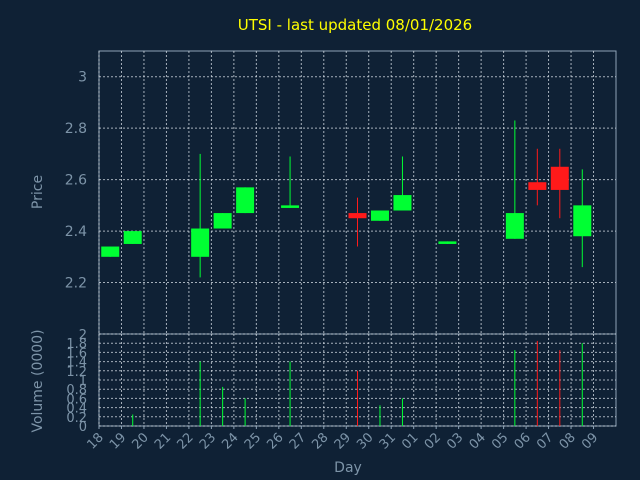 The height and width of the screenshot is (480, 640). I want to click on volume-tick-label: 1.2, so click(76, 372).